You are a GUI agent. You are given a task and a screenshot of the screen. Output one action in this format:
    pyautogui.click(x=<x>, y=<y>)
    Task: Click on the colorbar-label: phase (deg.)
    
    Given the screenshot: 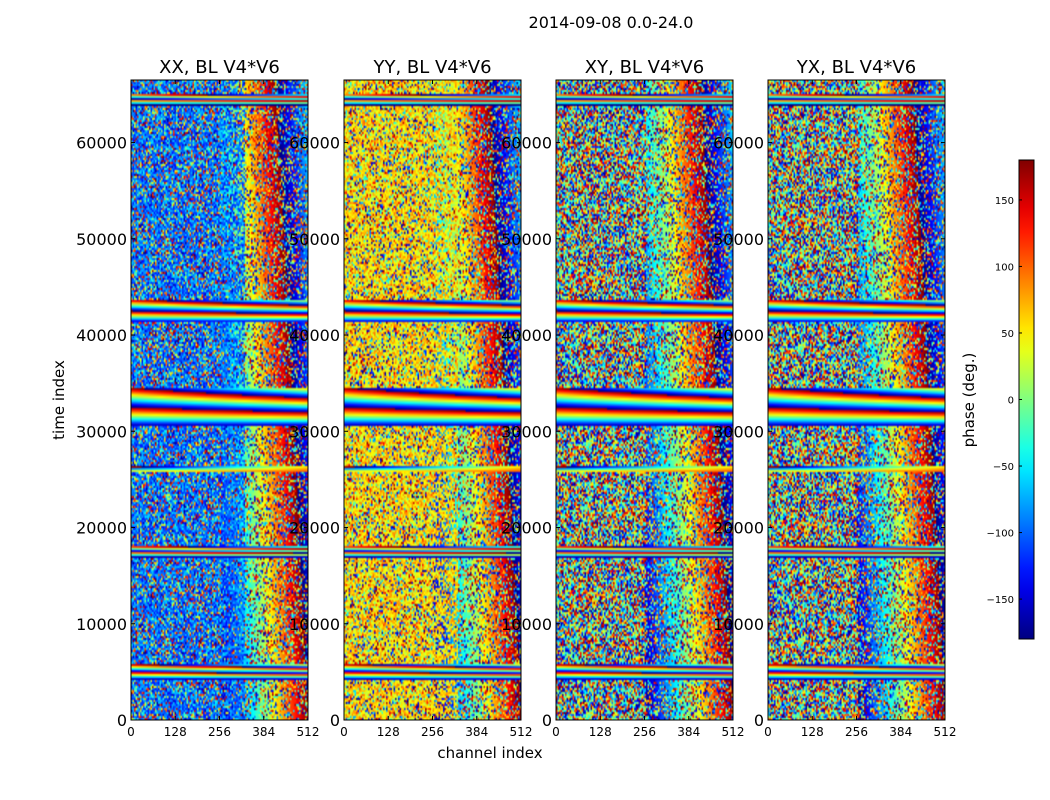 What is the action you would take?
    pyautogui.click(x=969, y=400)
    